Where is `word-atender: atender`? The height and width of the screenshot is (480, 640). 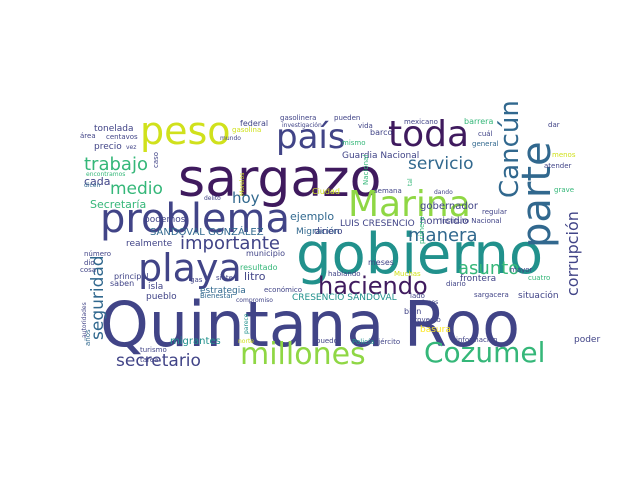
word-atender: atender is located at coordinates (558, 166).